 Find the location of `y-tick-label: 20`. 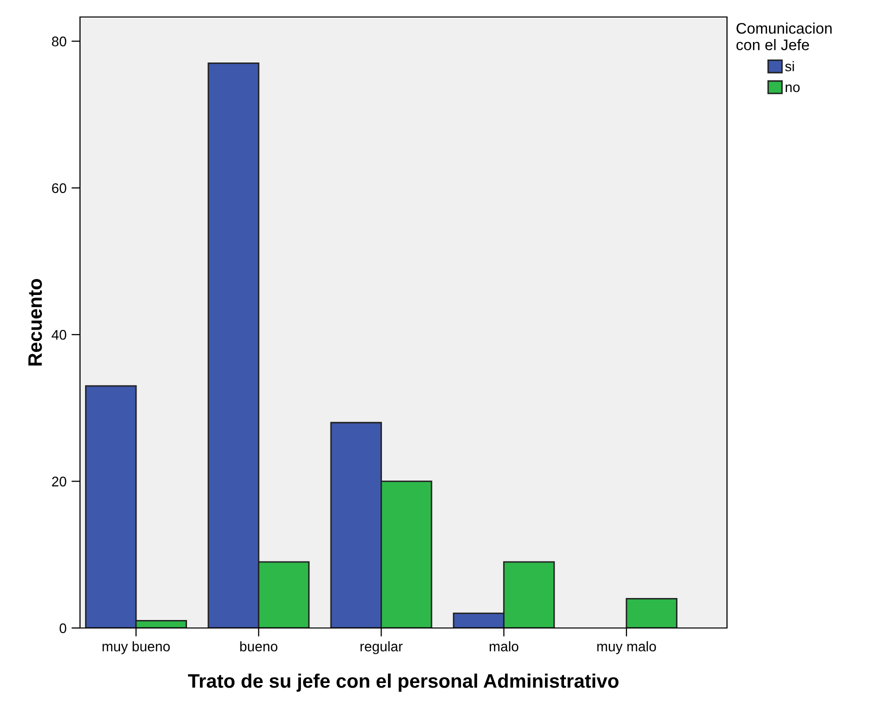

y-tick-label: 20 is located at coordinates (59, 481).